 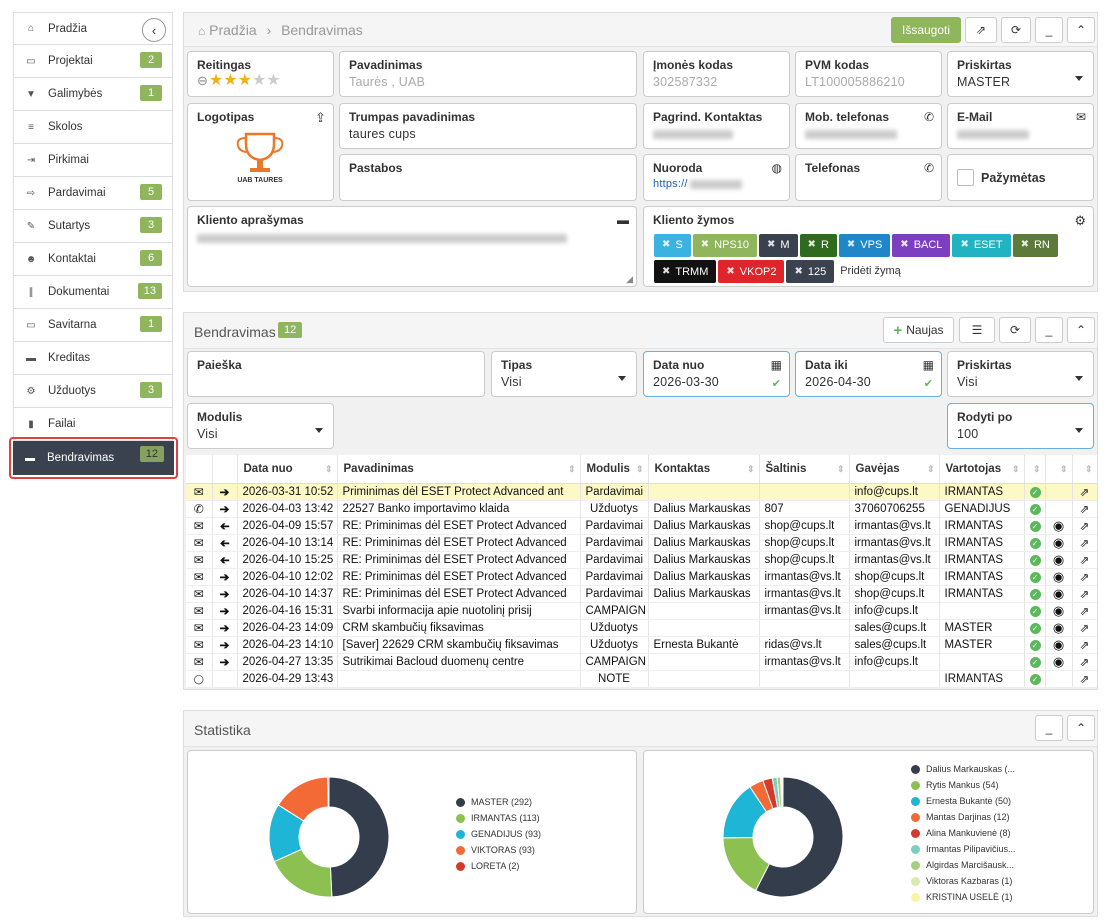 I want to click on cell-title: 22527 Banko importavimo klaida, so click(x=459, y=509).